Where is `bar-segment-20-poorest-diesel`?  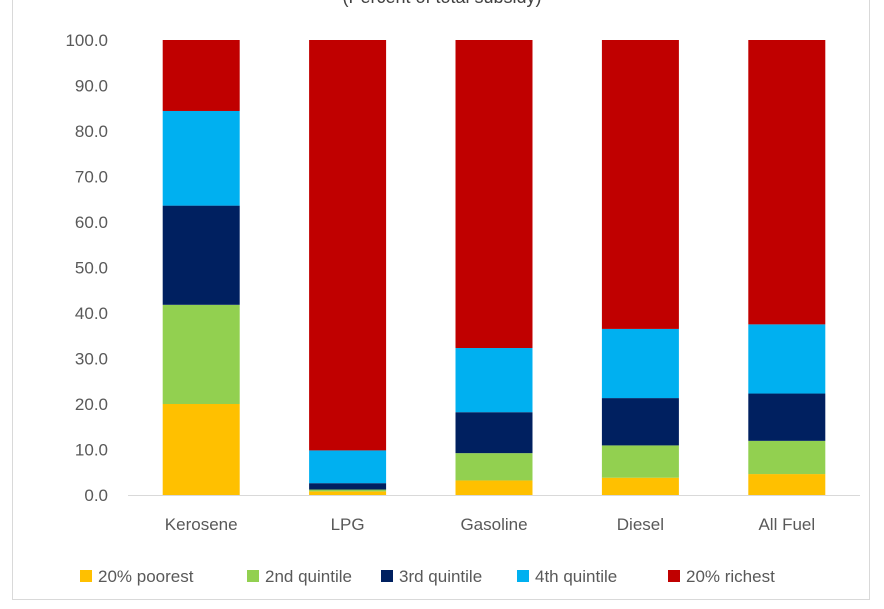 bar-segment-20-poorest-diesel is located at coordinates (640, 486).